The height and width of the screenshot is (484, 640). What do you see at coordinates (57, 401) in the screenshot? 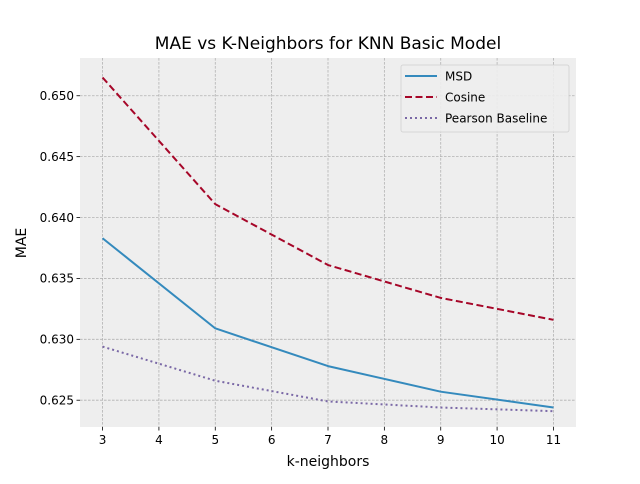
I see `y-tick-label: 0.625` at bounding box center [57, 401].